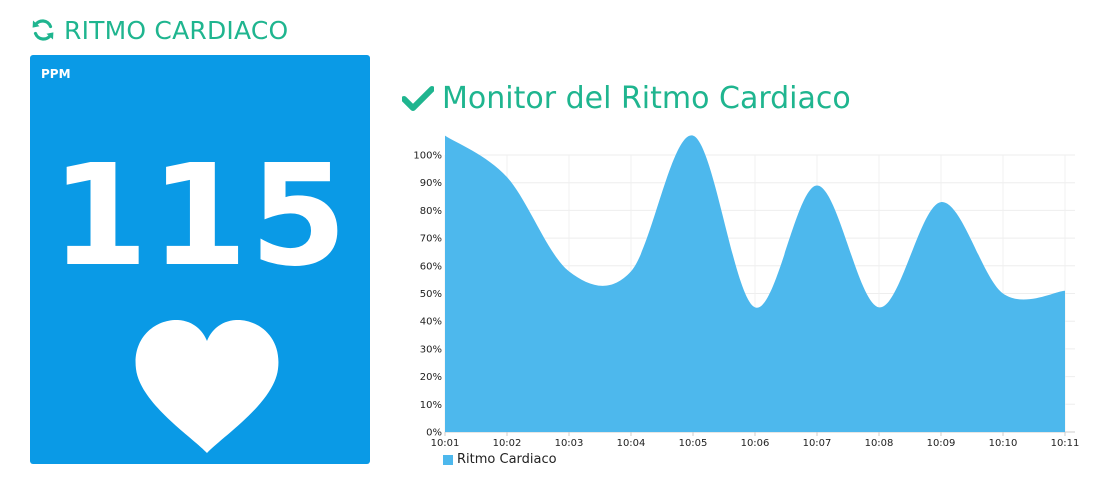 The width and height of the screenshot is (1117, 495). I want to click on y-tick-layer: 0% 10% 20% 30% 40% 50% 60% 70% 80% 90% 100%, so click(427, 295).